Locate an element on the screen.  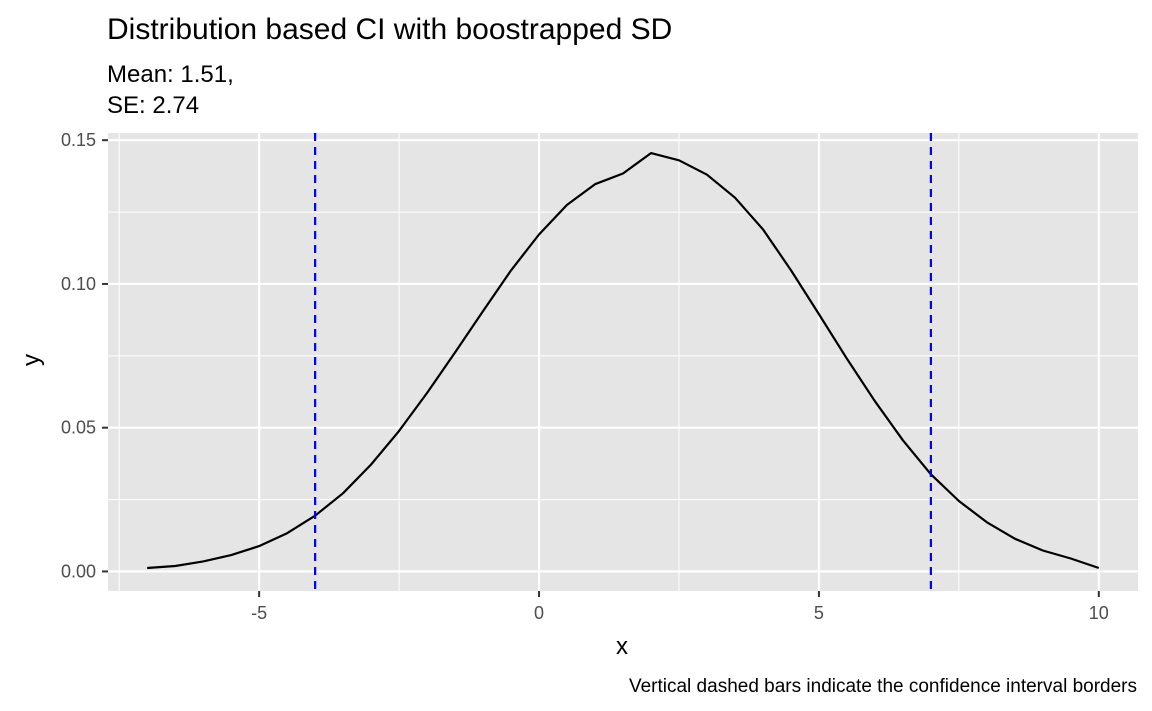
x-axis-title: x is located at coordinates (622, 646).